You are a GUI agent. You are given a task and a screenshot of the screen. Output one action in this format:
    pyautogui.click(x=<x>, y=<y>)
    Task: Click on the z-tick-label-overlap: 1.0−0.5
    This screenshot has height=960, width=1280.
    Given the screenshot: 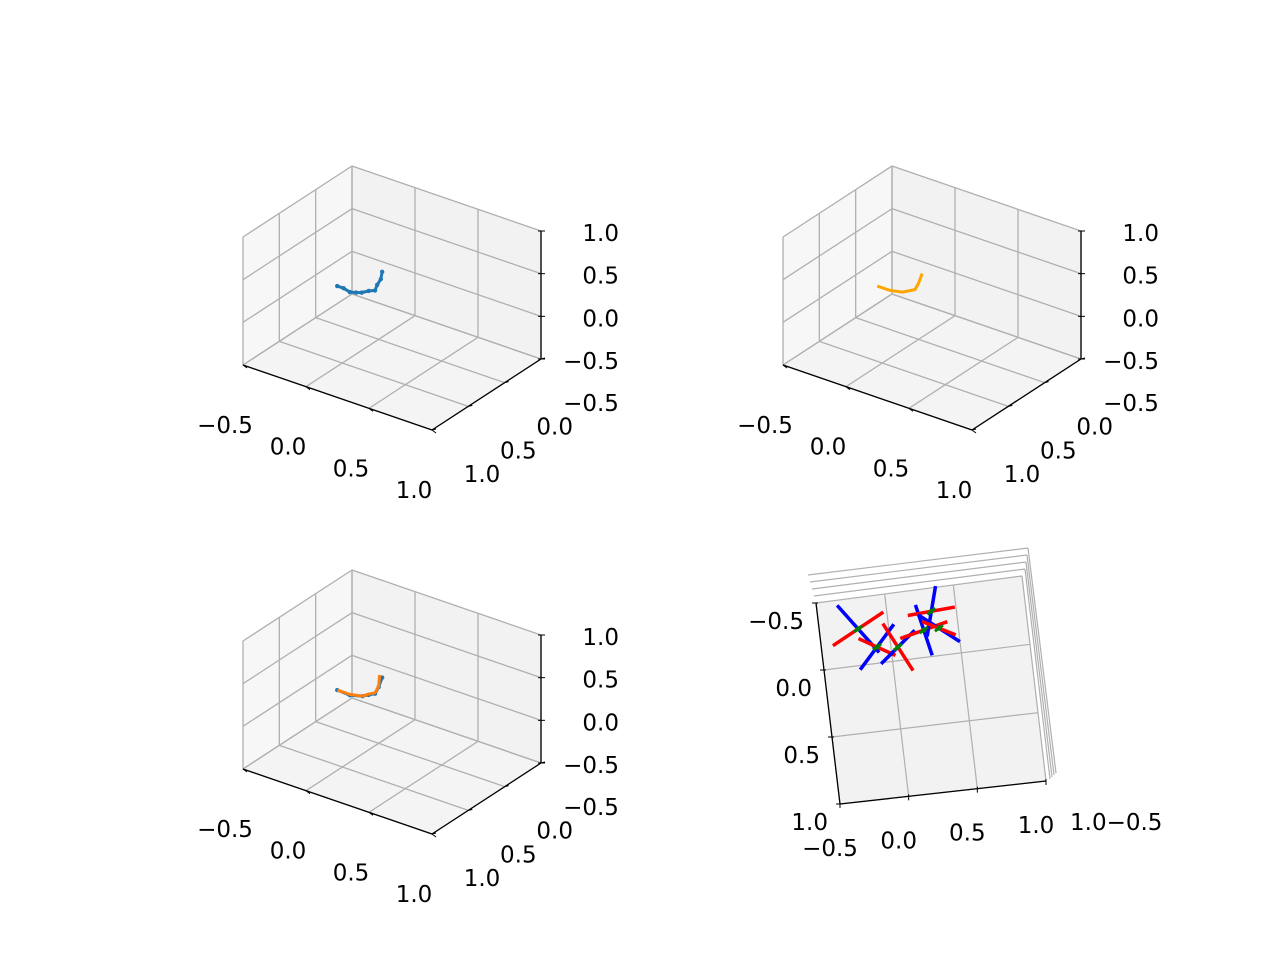 What is the action you would take?
    pyautogui.click(x=1116, y=823)
    